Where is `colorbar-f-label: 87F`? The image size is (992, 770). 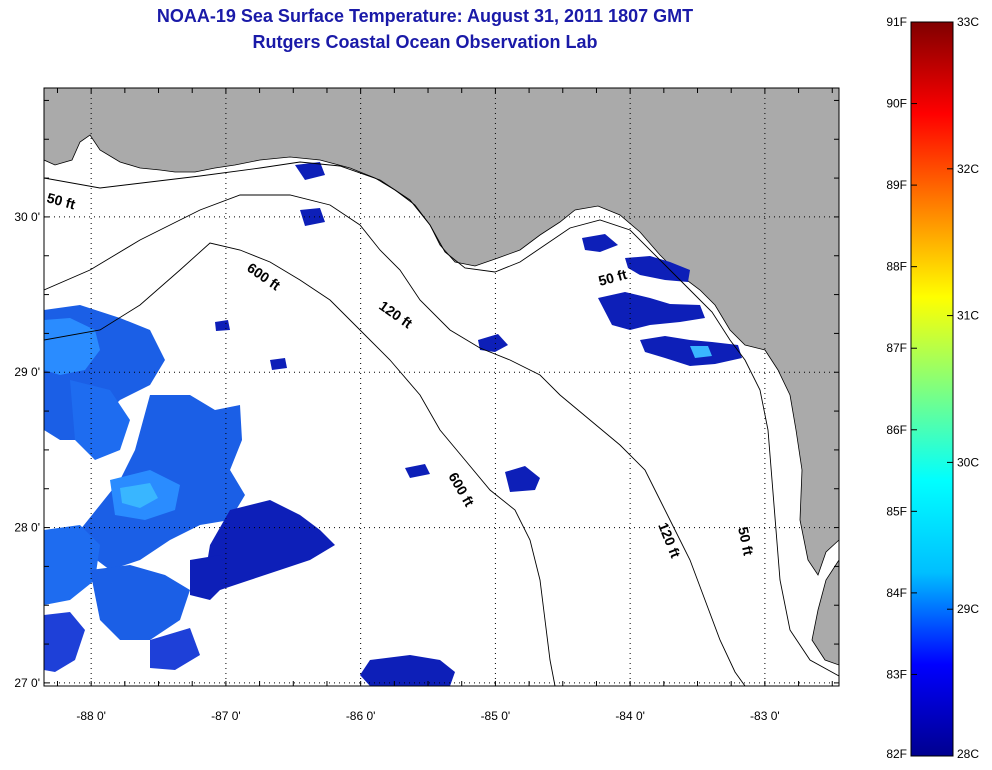 colorbar-f-label: 87F is located at coordinates (896, 348).